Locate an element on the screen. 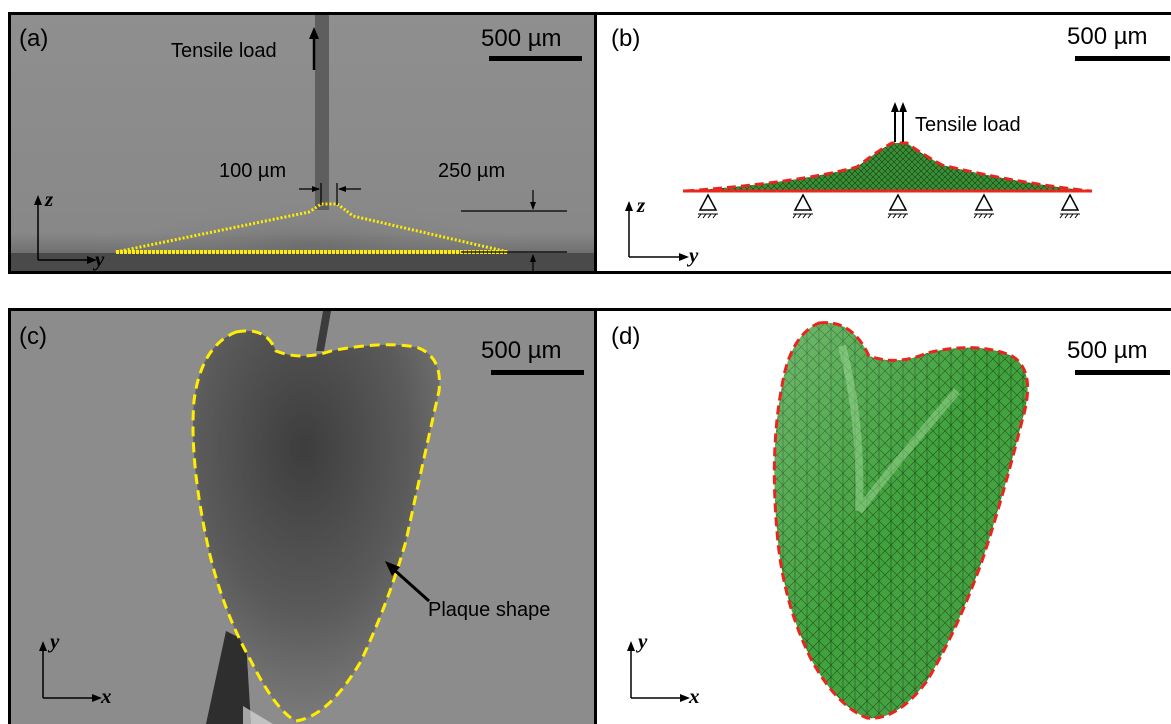 This screenshot has width=1171, height=724. load-arrows is located at coordinates (899, 122).